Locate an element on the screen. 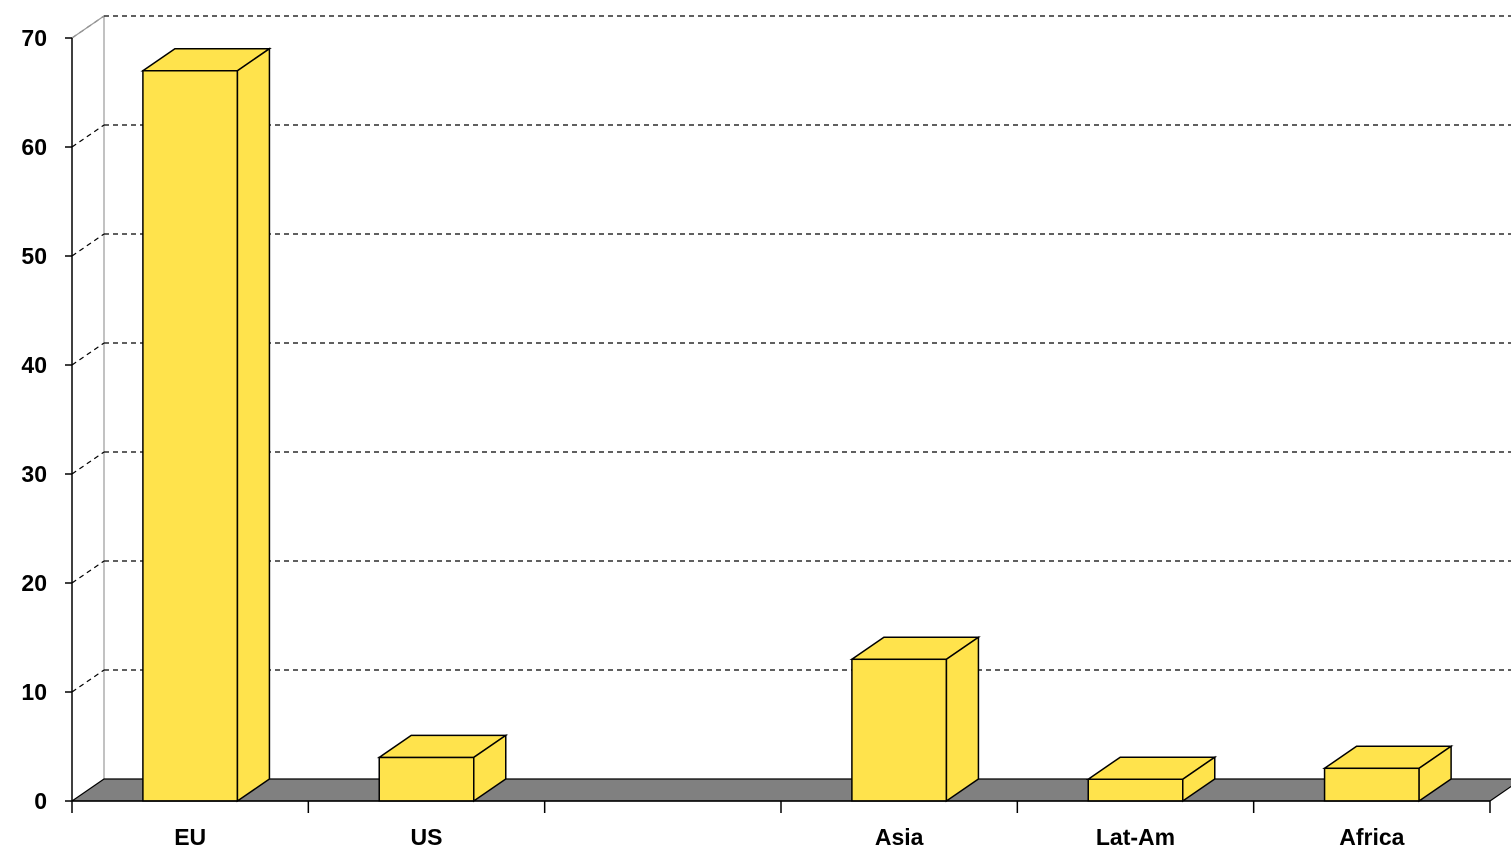 This screenshot has height=852, width=1511. y-tick-label: 60 is located at coordinates (34, 147).